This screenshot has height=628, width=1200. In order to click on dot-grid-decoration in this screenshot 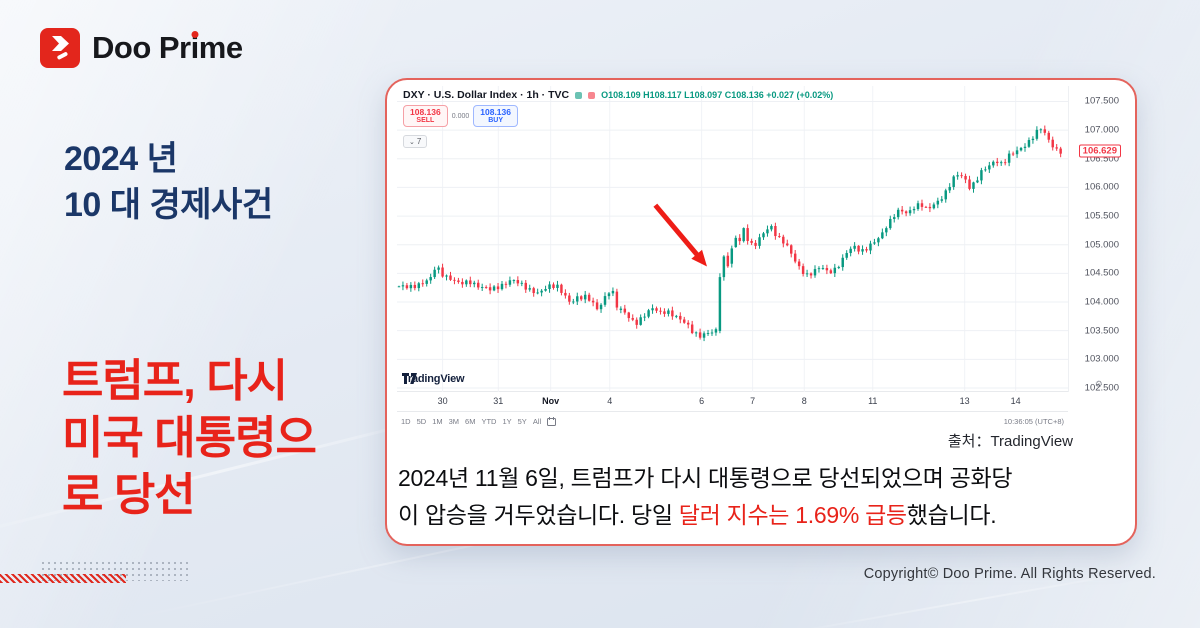, I will do `click(116, 570)`.